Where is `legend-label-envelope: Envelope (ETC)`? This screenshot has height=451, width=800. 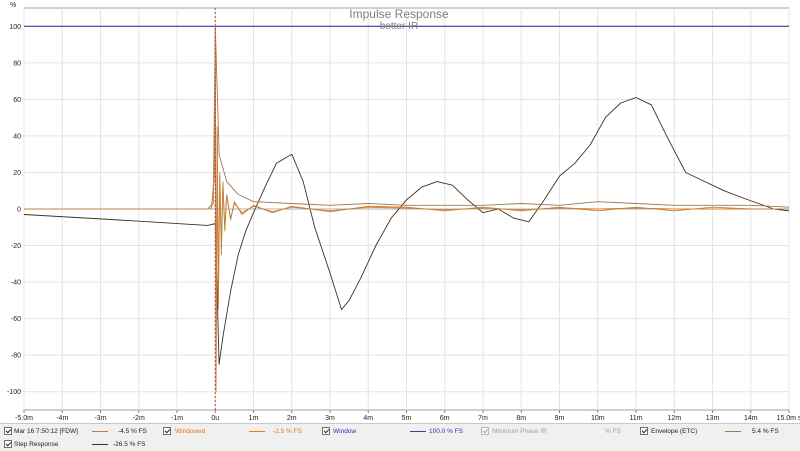 legend-label-envelope: Envelope (ETC) is located at coordinates (674, 431).